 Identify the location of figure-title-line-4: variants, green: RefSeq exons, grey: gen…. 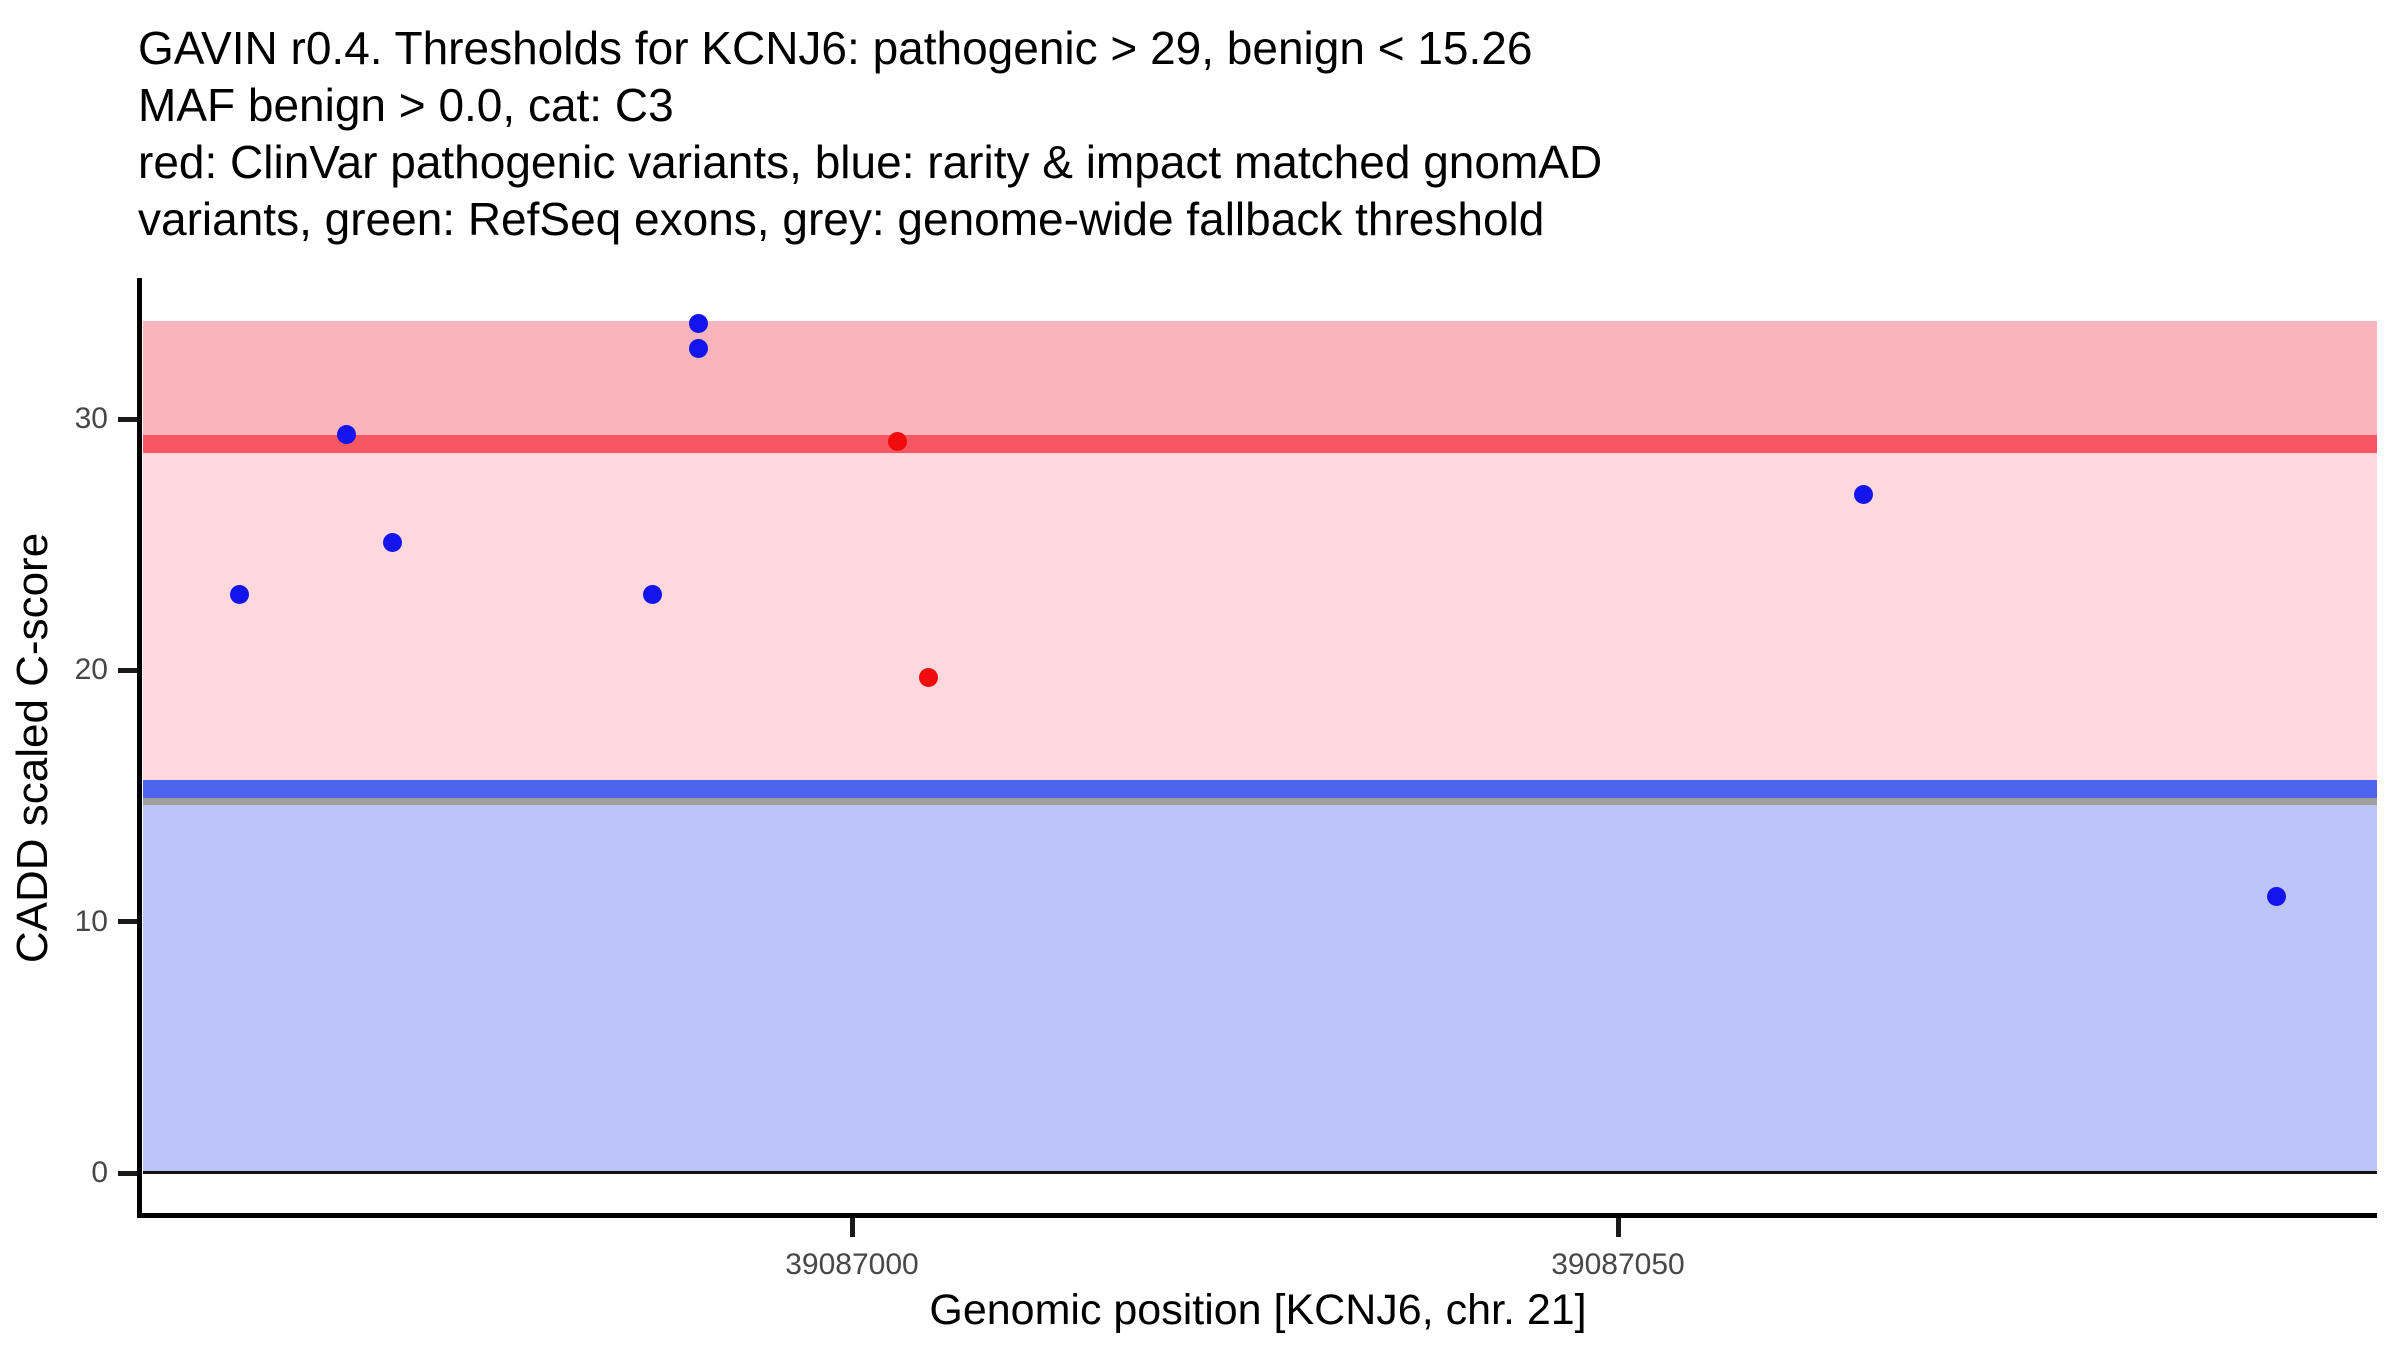
(841, 219).